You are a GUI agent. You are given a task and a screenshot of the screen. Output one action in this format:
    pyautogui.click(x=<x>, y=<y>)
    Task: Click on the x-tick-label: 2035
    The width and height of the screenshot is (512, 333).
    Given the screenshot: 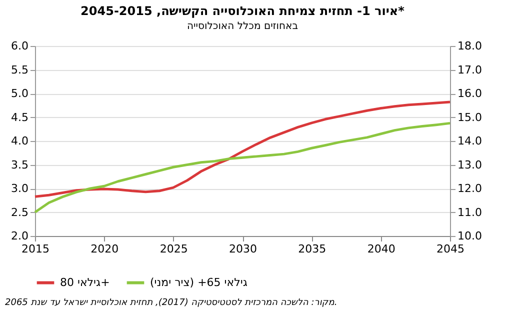 What is the action you would take?
    pyautogui.click(x=312, y=249)
    